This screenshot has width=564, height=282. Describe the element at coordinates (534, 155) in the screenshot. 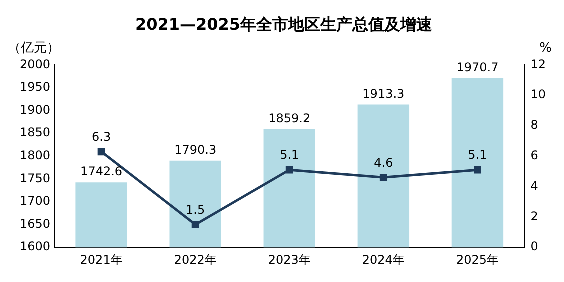

I see `y2-tick-label: 6` at that location.